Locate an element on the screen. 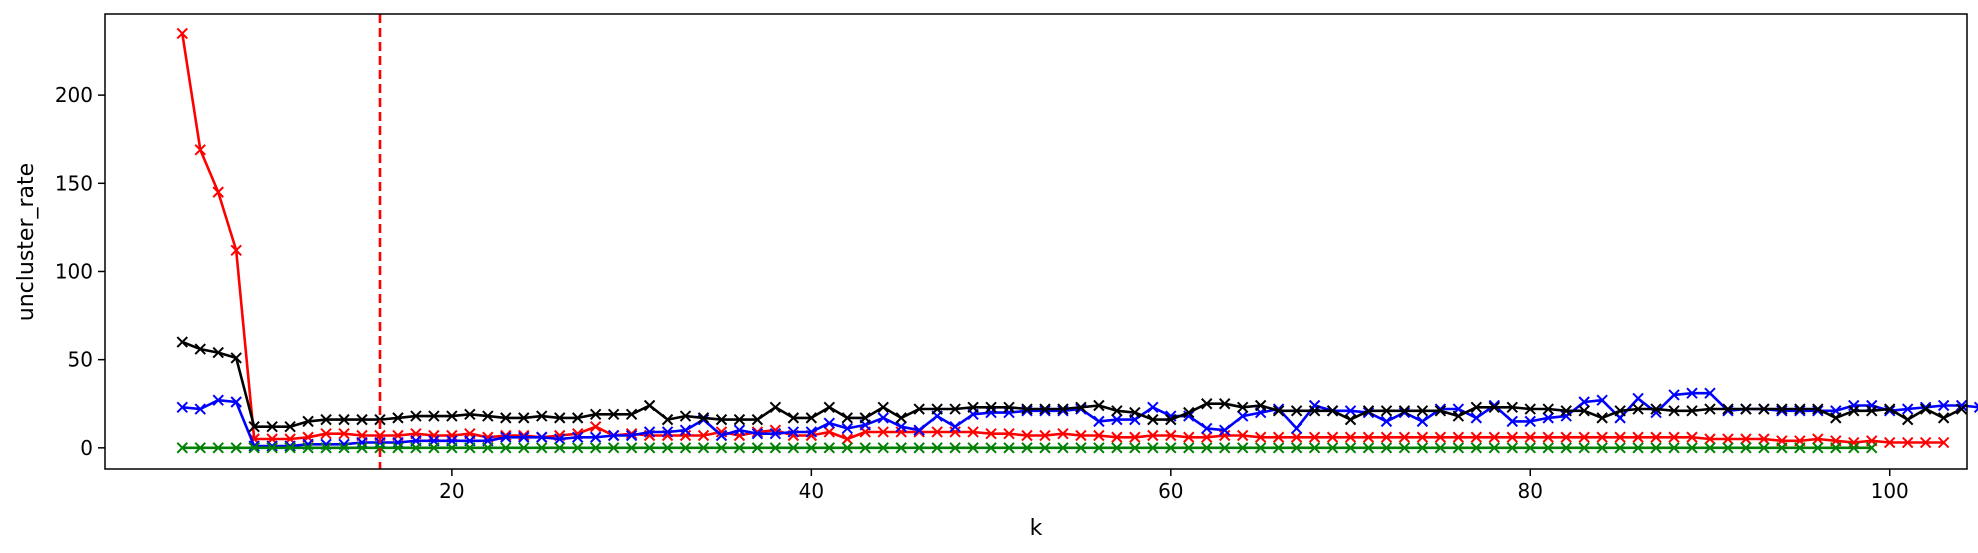 The image size is (1978, 553). x-axis-label: k is located at coordinates (1036, 528).